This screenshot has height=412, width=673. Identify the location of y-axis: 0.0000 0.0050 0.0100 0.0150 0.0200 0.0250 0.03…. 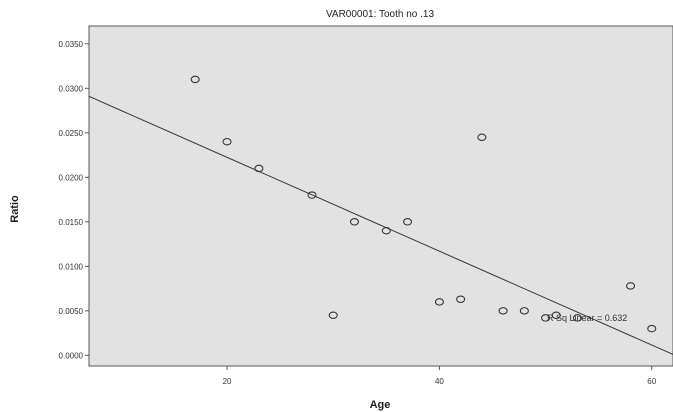
(74, 200).